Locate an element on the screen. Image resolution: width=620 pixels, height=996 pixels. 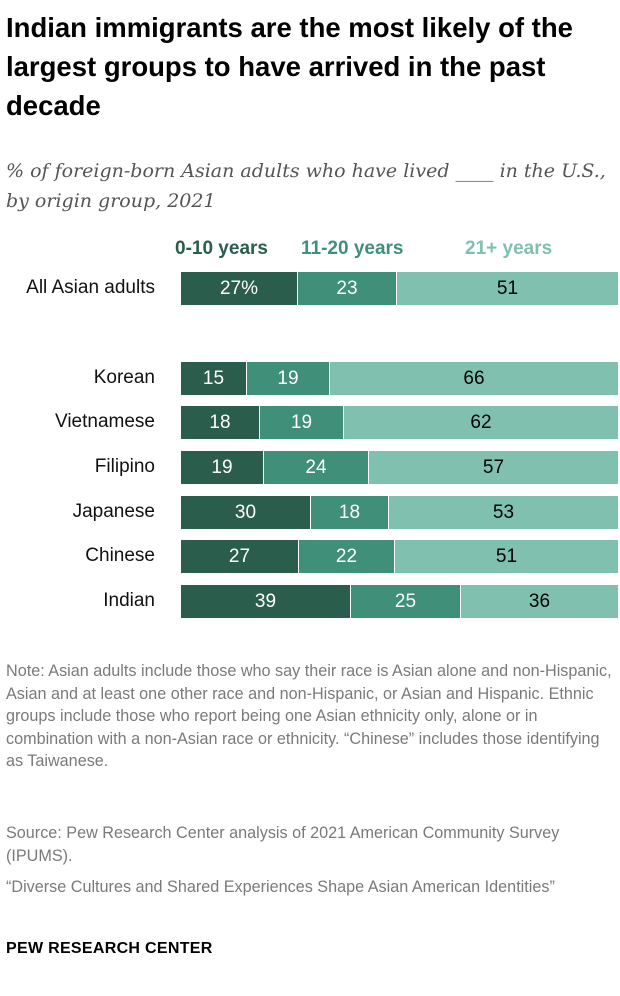
legend-item-11-20-years: 11-20 years is located at coordinates (352, 248).